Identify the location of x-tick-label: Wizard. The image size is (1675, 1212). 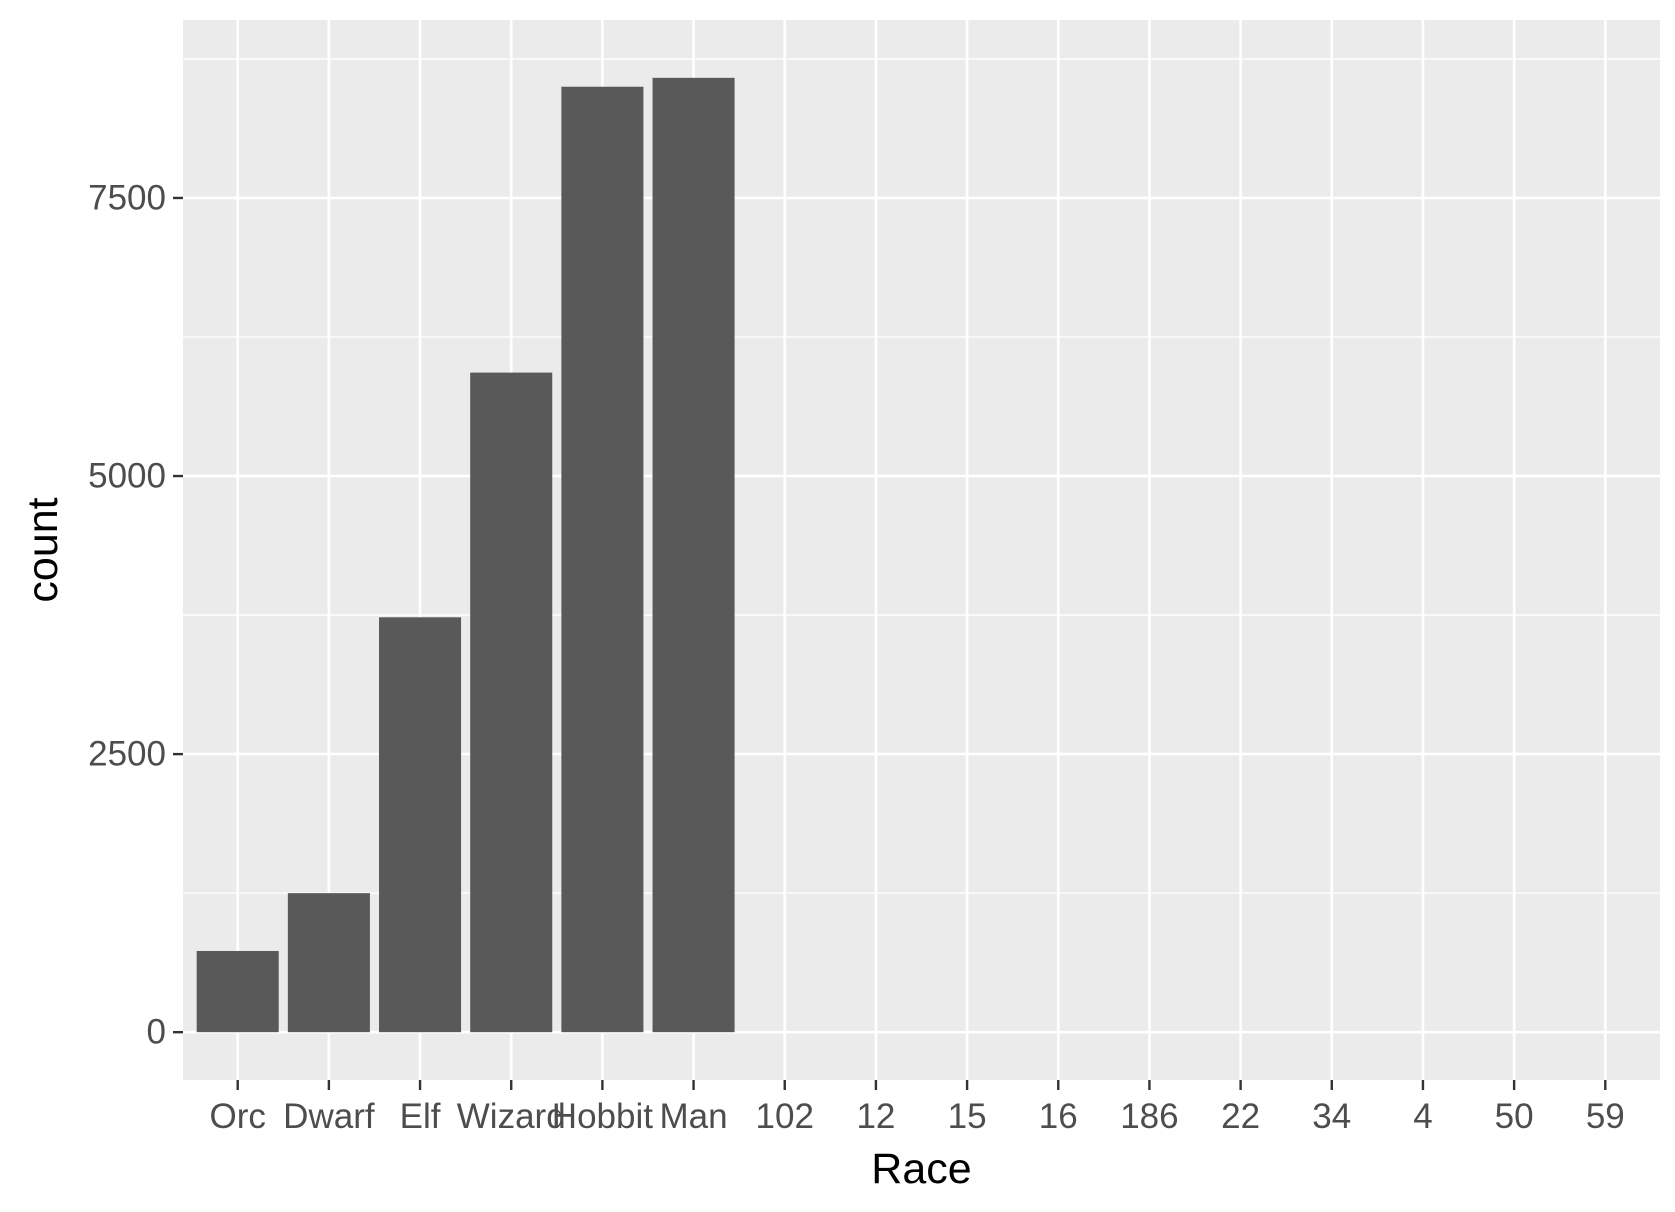
(511, 1116).